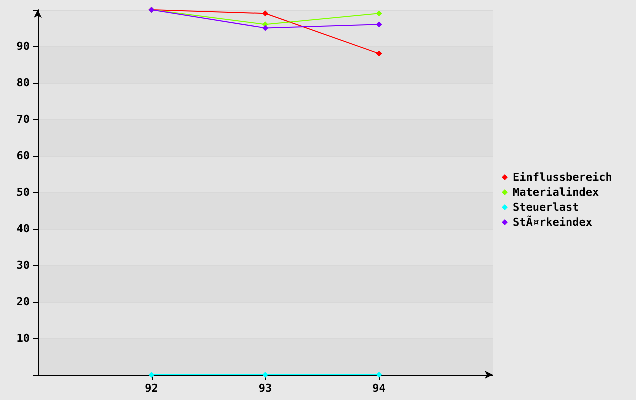  I want to click on y-tick-label: 90, so click(23, 46).